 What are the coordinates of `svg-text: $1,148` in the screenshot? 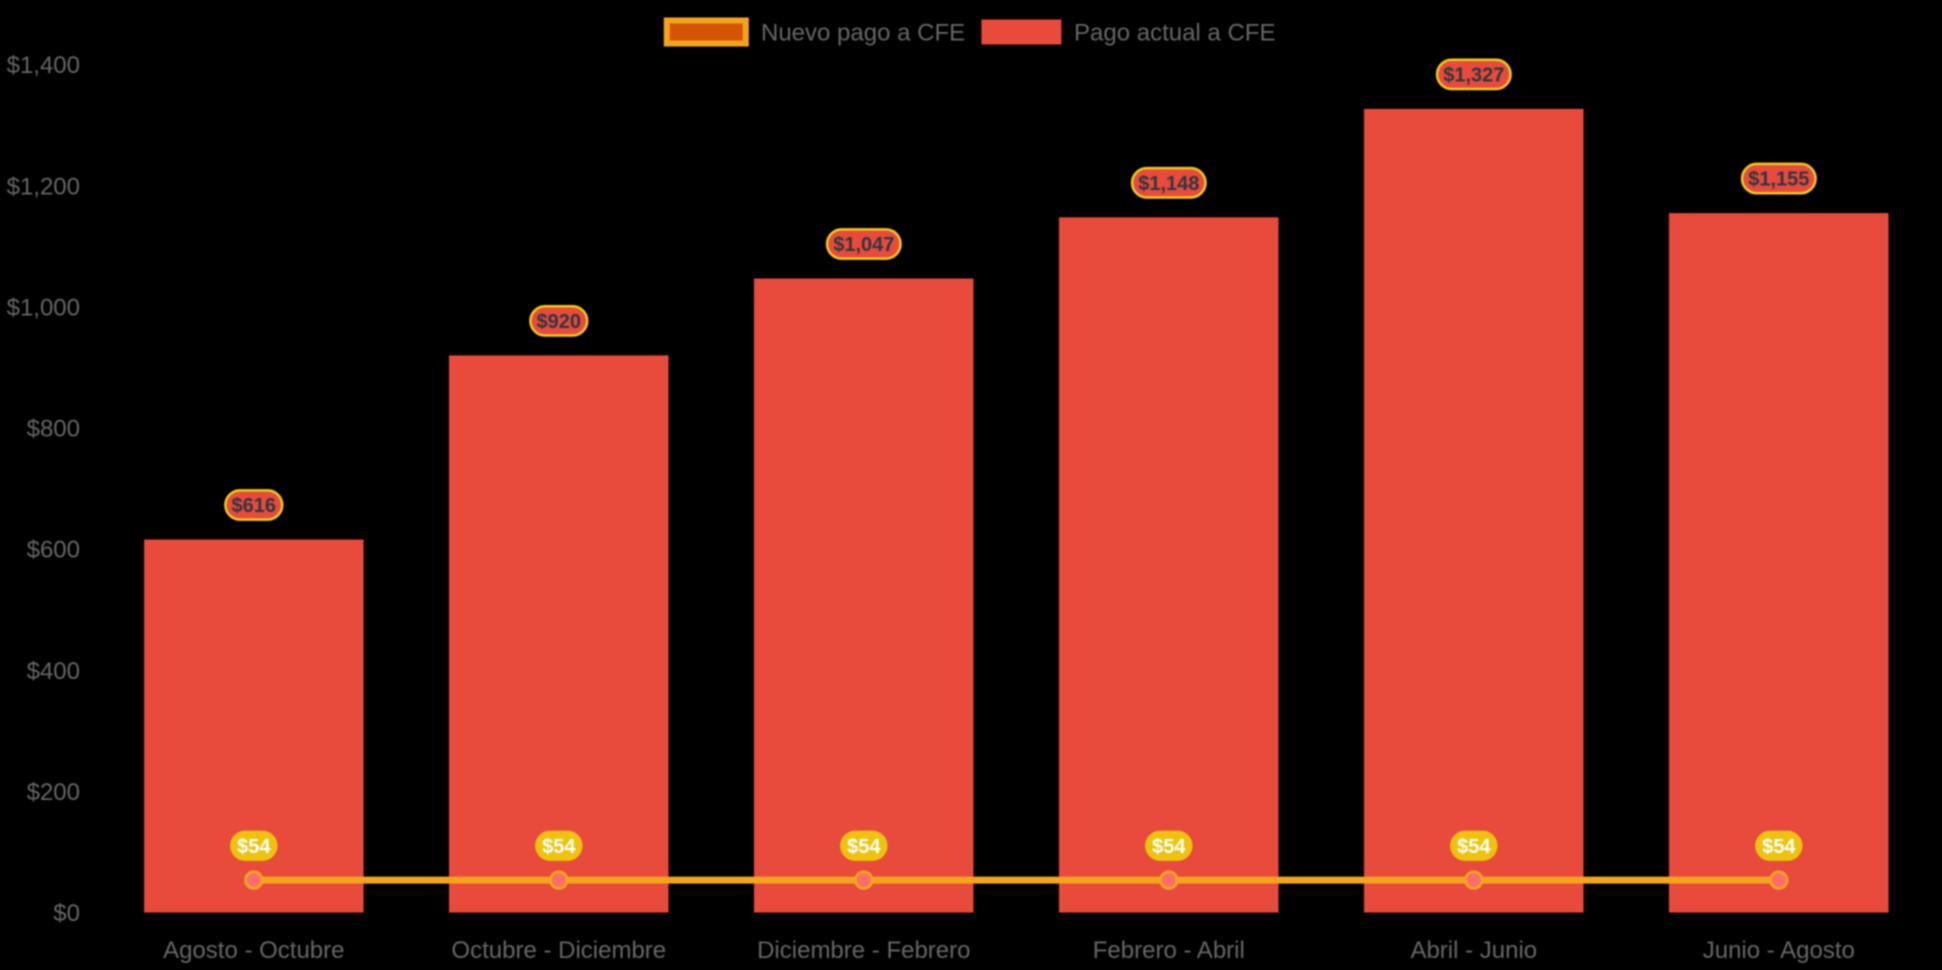 It's located at (1168, 184).